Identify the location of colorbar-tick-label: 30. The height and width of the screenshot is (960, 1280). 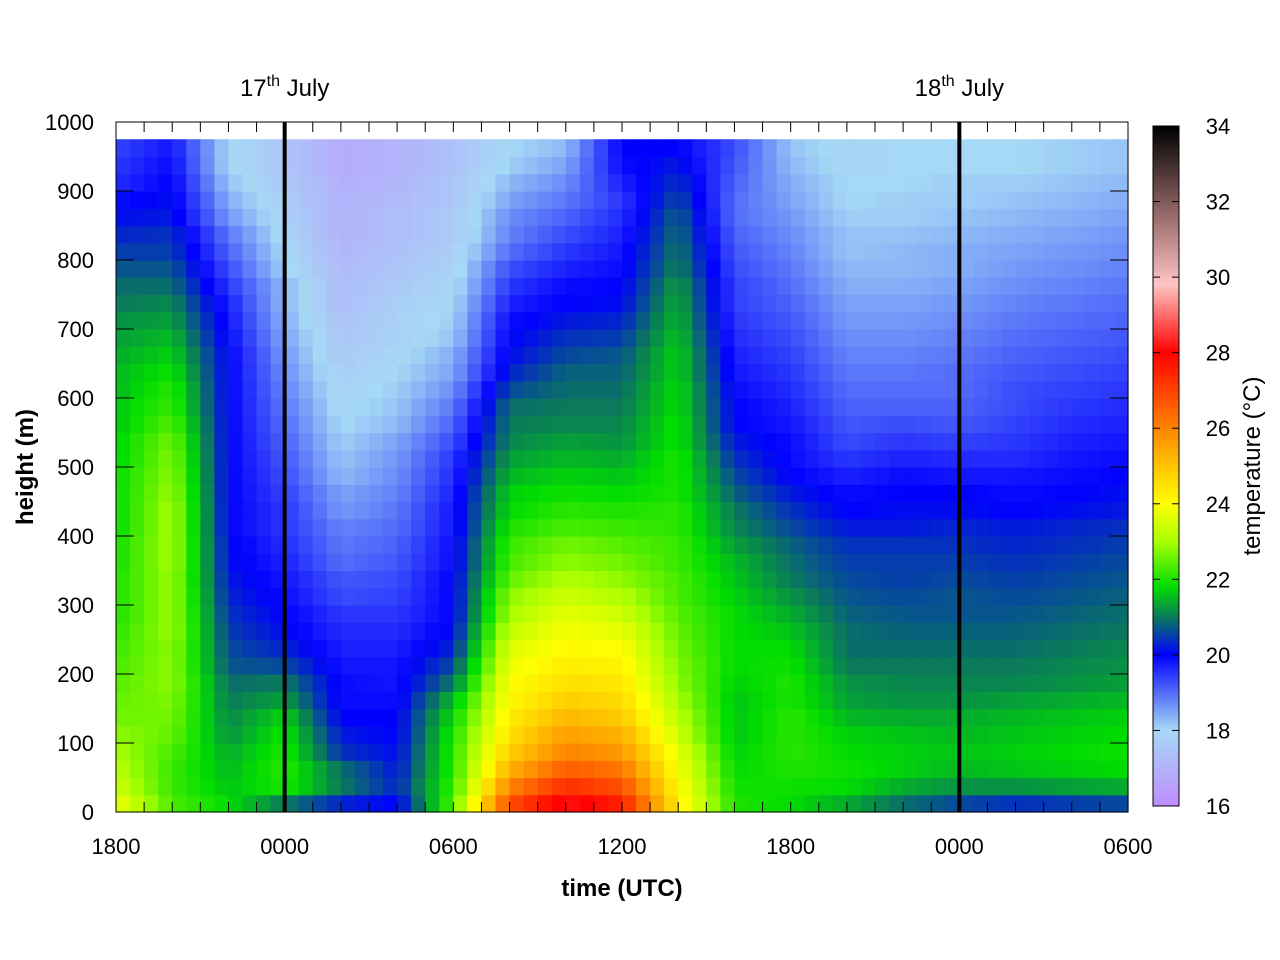
(1218, 277).